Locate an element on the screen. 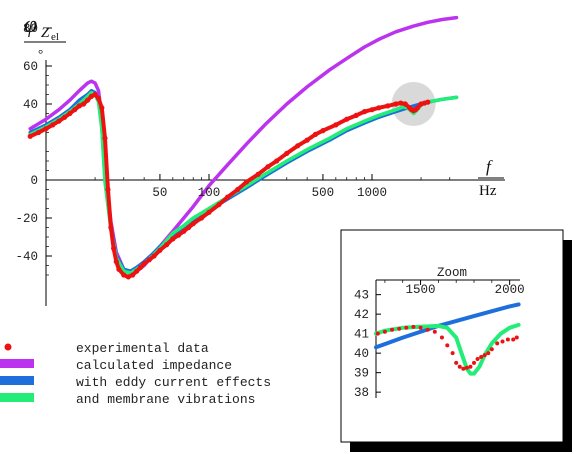  inset-tick-marks is located at coordinates (443, 336).